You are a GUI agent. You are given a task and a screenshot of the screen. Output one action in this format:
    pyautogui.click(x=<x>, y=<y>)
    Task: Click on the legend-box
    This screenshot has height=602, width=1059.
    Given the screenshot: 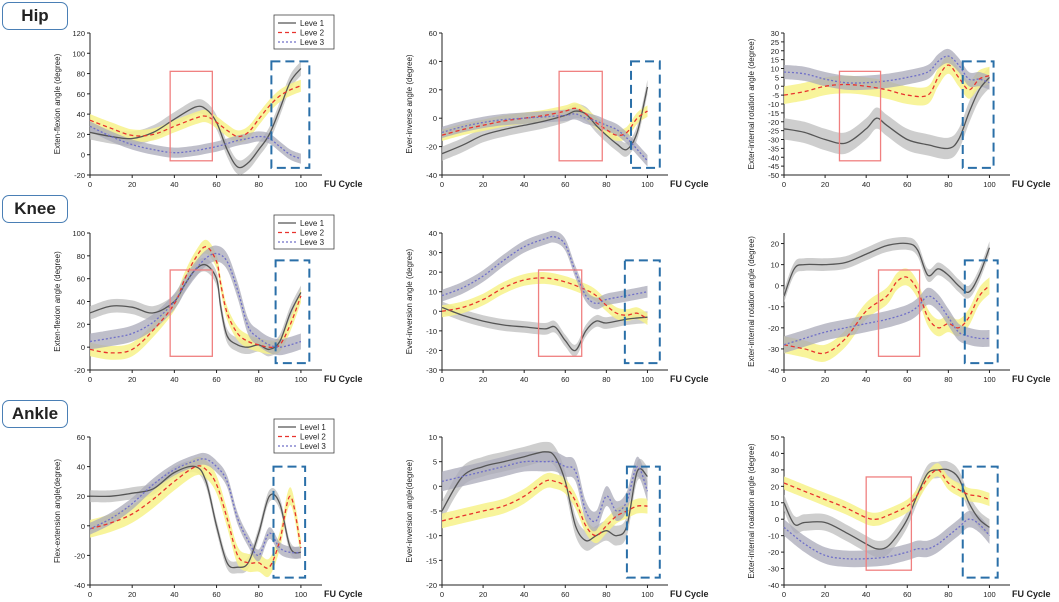 What is the action you would take?
    pyautogui.click(x=304, y=32)
    